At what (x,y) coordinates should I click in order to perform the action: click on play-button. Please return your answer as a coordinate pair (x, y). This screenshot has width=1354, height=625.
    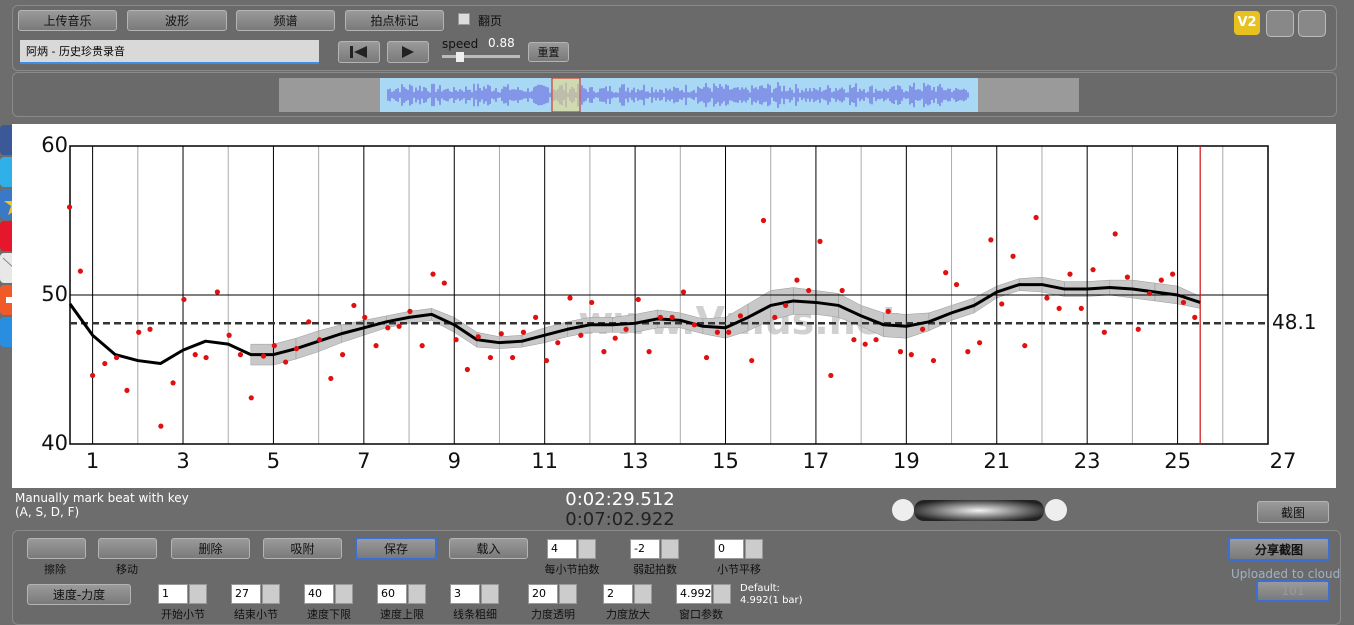
    Looking at the image, I should click on (408, 52).